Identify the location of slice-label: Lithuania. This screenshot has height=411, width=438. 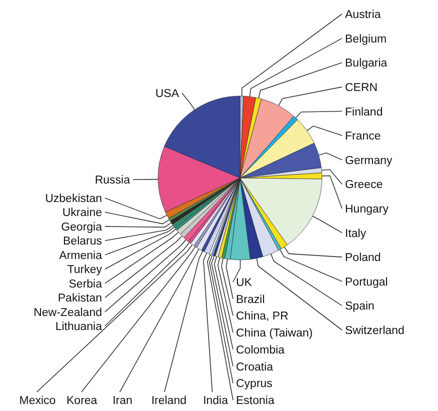
(79, 327).